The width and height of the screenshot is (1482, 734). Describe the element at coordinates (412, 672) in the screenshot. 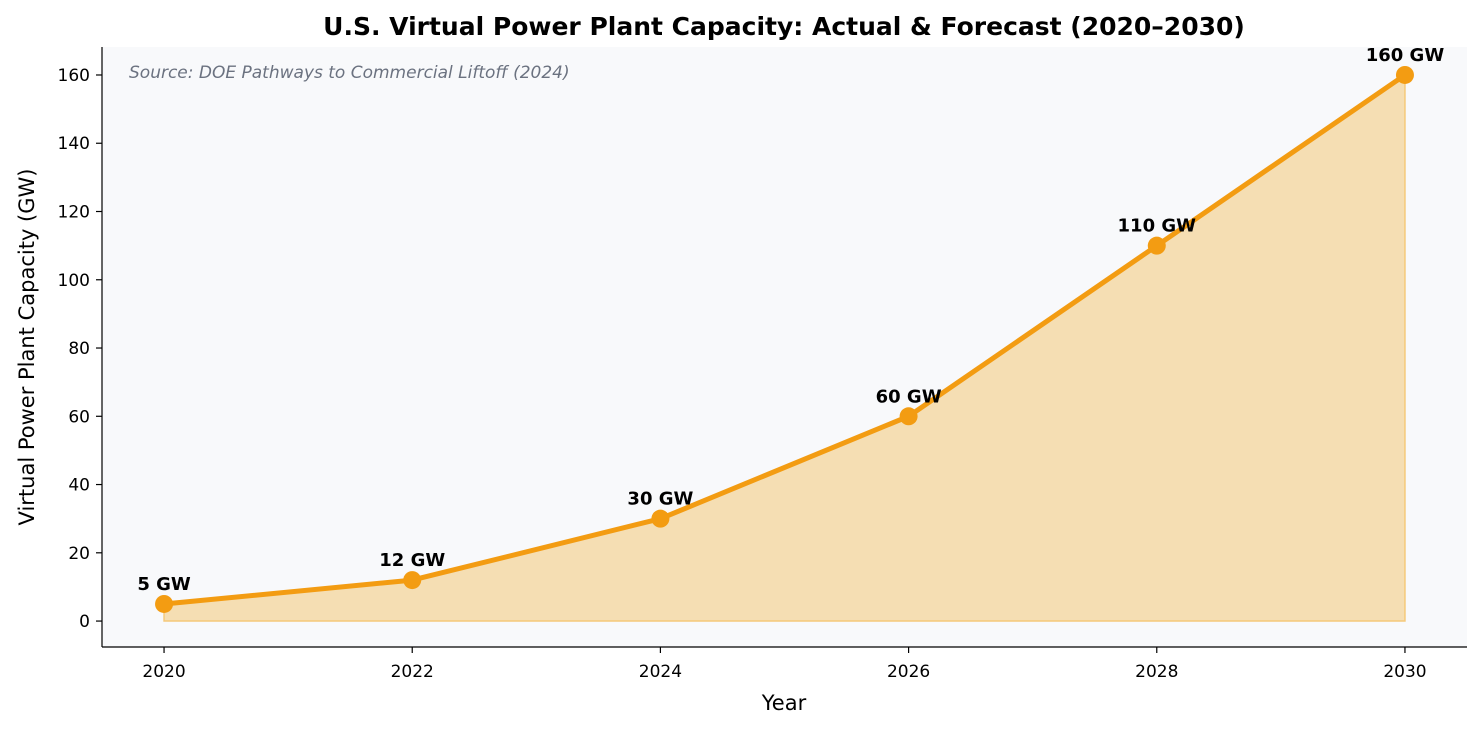

I see `x-tick-label: 2022` at that location.